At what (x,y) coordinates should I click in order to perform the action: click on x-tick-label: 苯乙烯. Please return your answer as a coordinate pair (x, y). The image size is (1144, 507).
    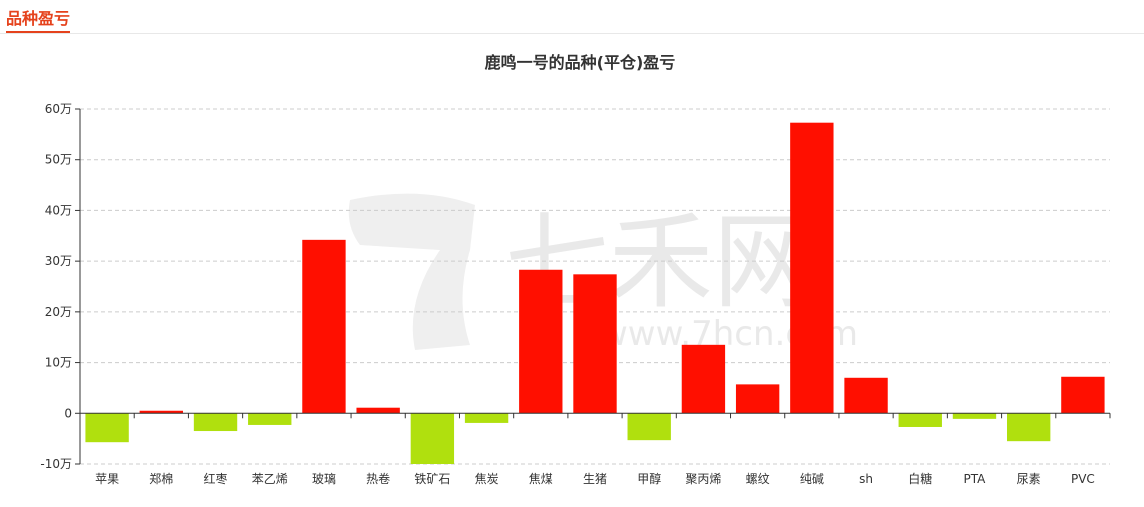
    Looking at the image, I should click on (270, 479).